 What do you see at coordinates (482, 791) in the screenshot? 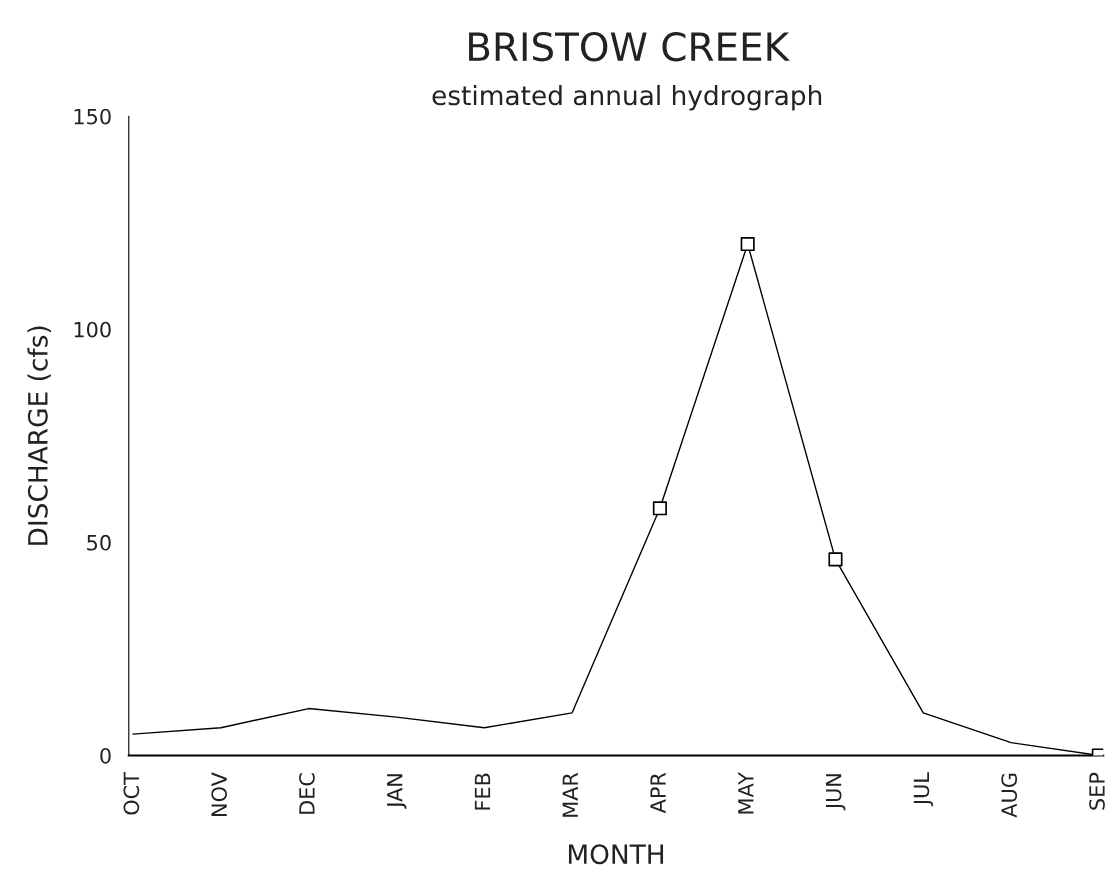
I see `x-tick-label: FEB` at bounding box center [482, 791].